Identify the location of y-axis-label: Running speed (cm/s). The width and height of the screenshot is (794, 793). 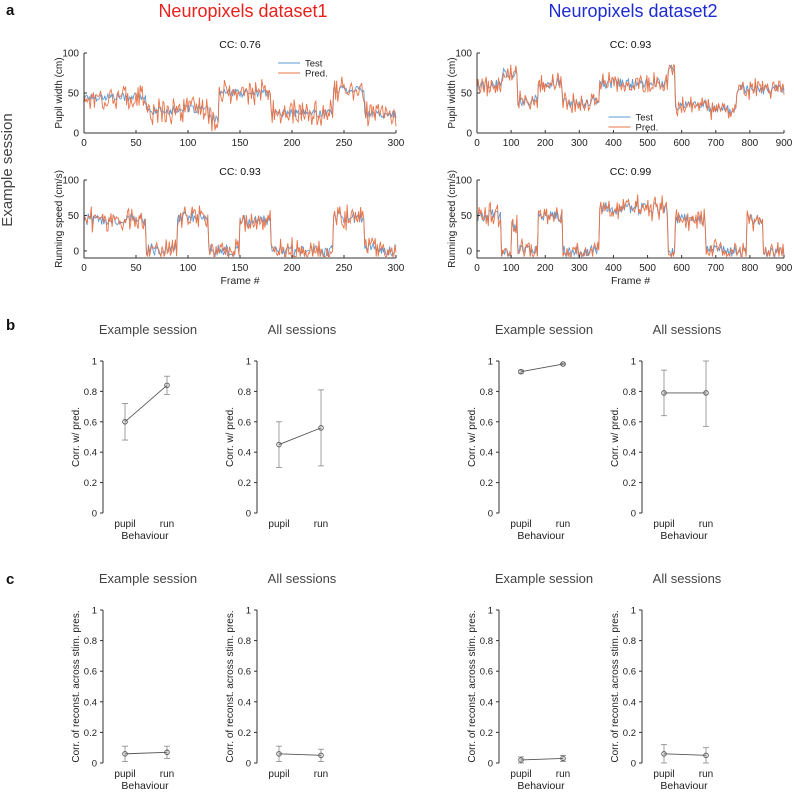
(59, 219).